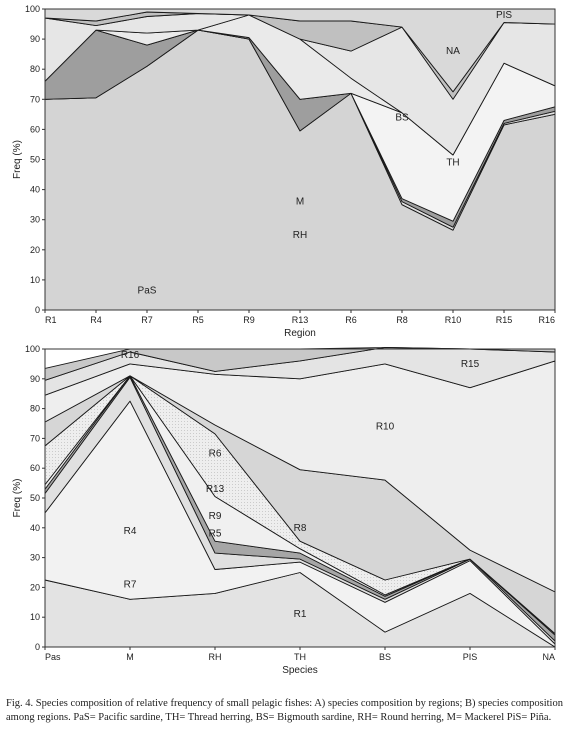 The height and width of the screenshot is (744, 580). What do you see at coordinates (548, 657) in the screenshot?
I see `chart-b-x-tick-label: NA` at bounding box center [548, 657].